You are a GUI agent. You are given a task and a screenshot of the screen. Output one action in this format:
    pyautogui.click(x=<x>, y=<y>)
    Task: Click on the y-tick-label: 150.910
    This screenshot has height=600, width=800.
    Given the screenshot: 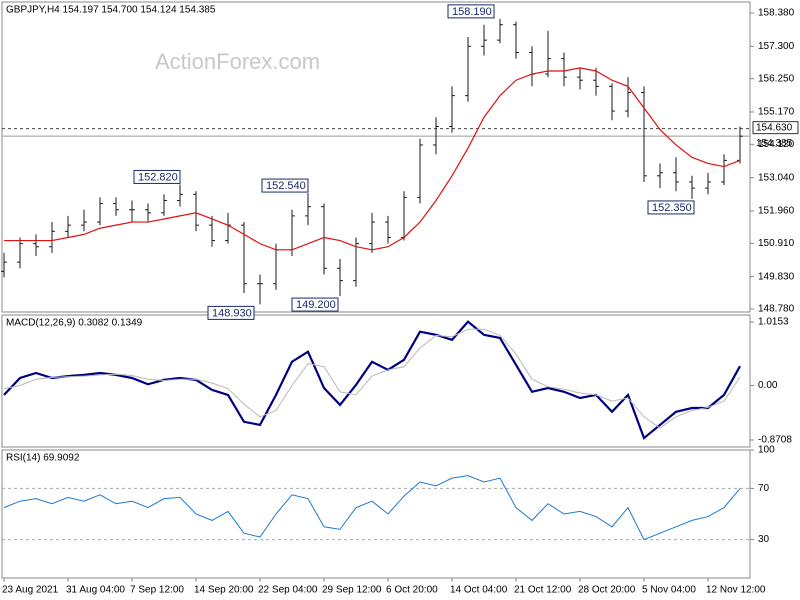 What is the action you would take?
    pyautogui.click(x=776, y=243)
    